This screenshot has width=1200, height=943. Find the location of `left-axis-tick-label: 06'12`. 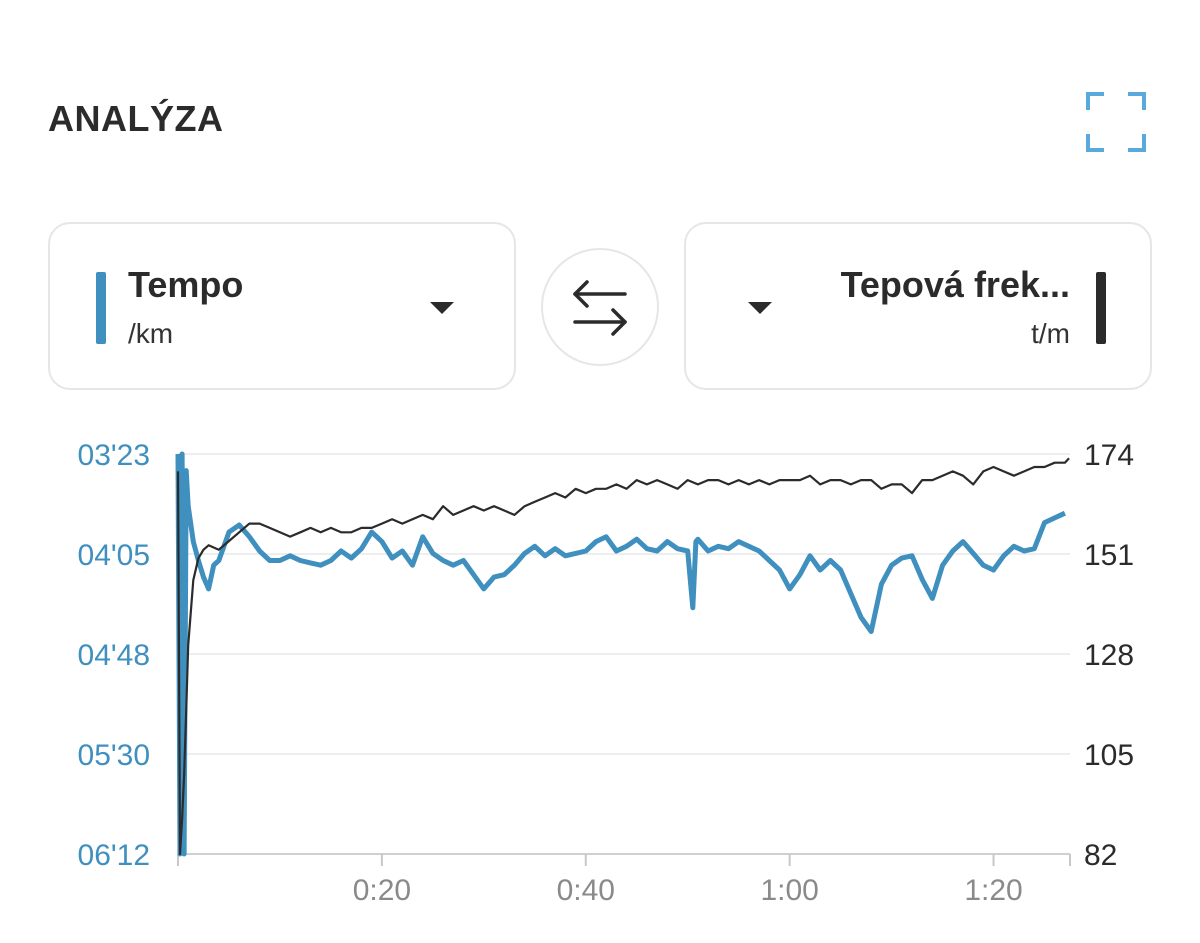

left-axis-tick-label: 06'12 is located at coordinates (114, 855).